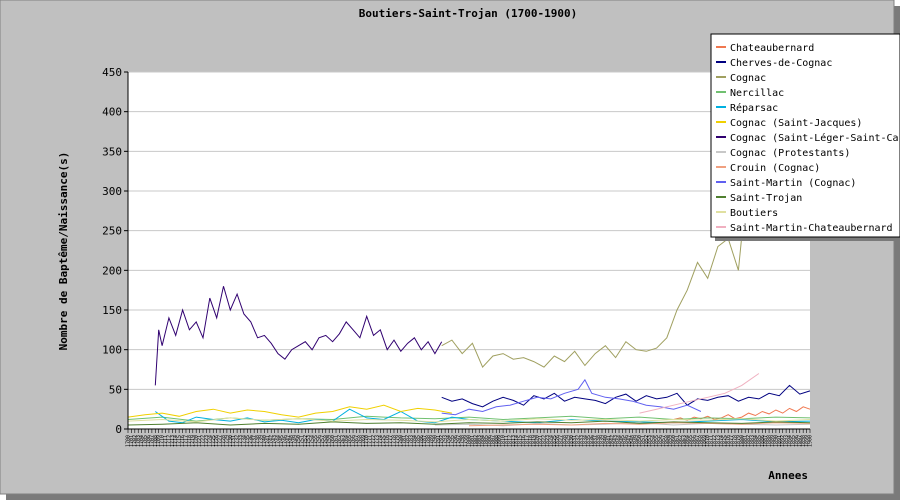 The height and width of the screenshot is (504, 900). Describe the element at coordinates (480, 441) in the screenshot. I see `x-tick-label: 1803` at that location.